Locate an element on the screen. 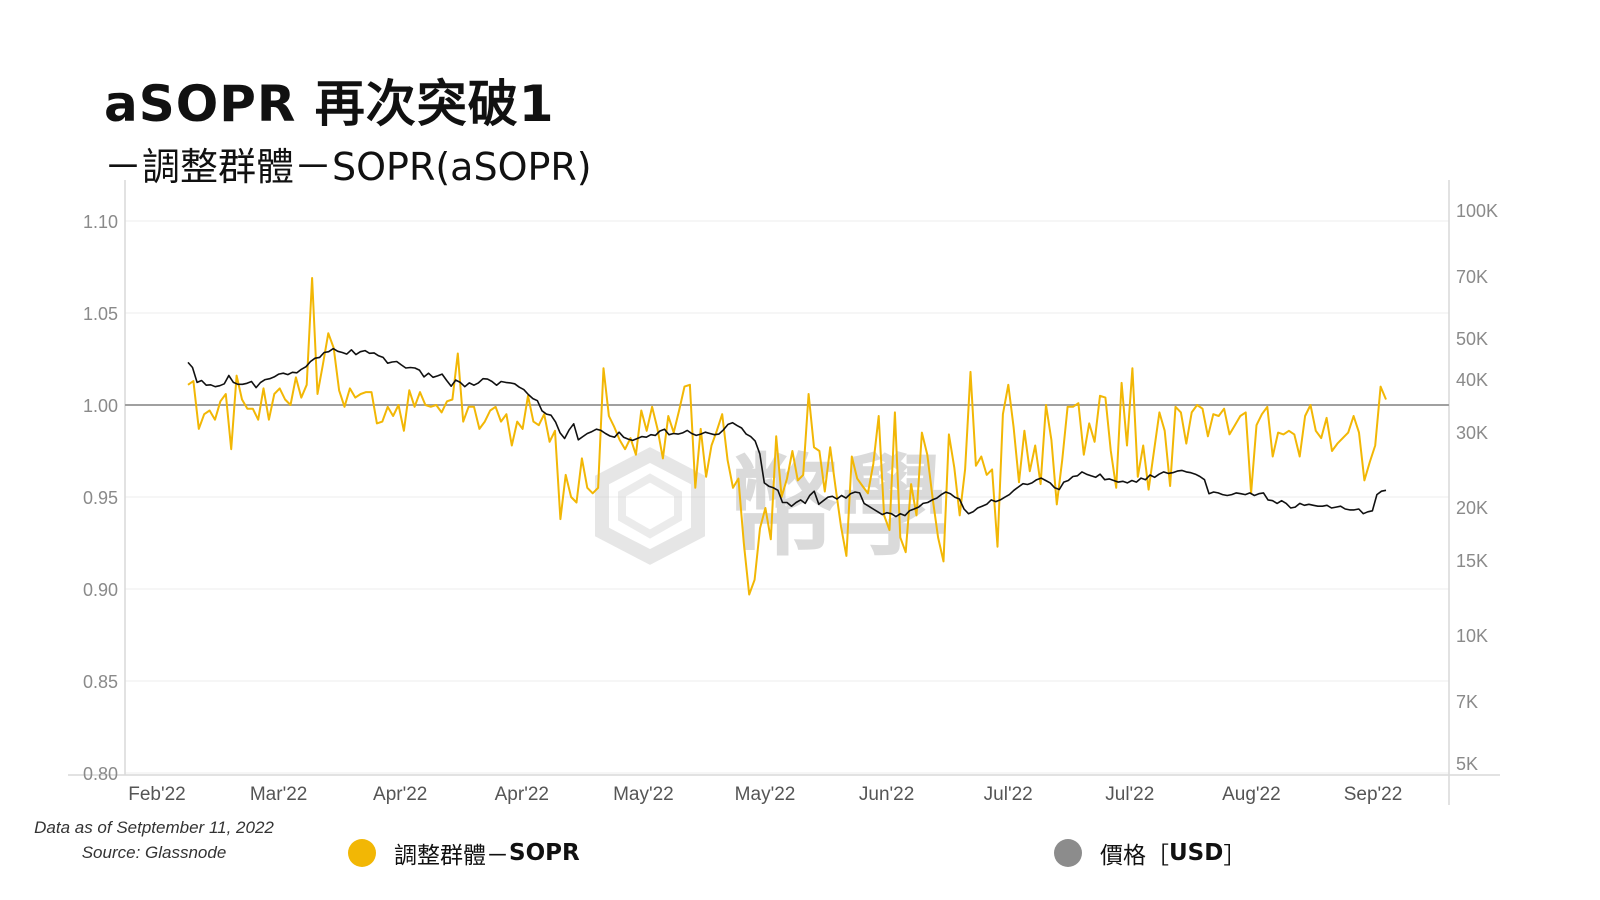 The image size is (1600, 900). x-tick-label: Sep'22 is located at coordinates (1373, 794).